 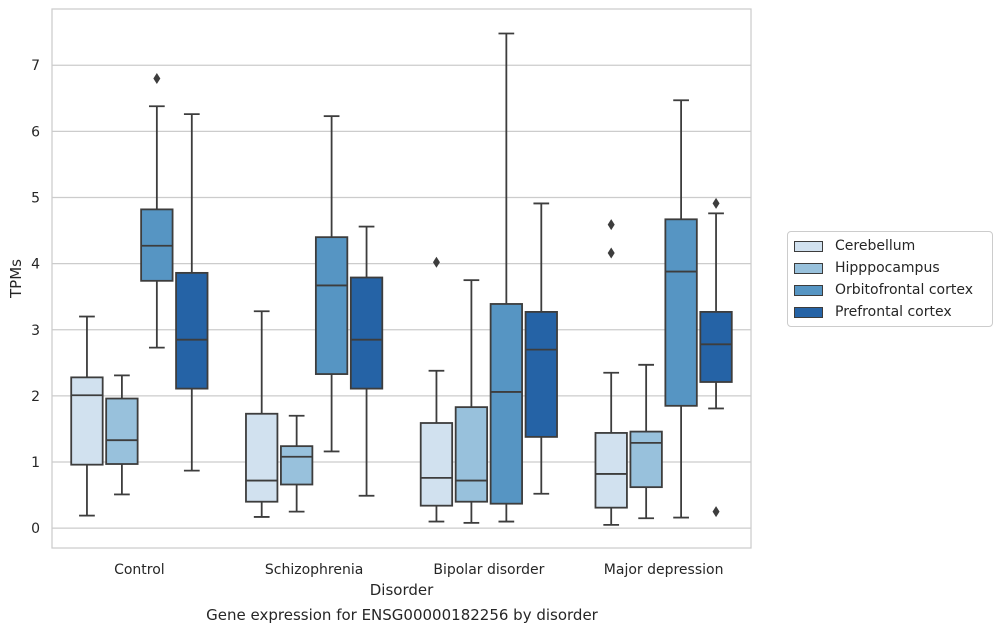 I want to click on box-hipppocampus-bipolar-disorder, so click(x=471, y=401).